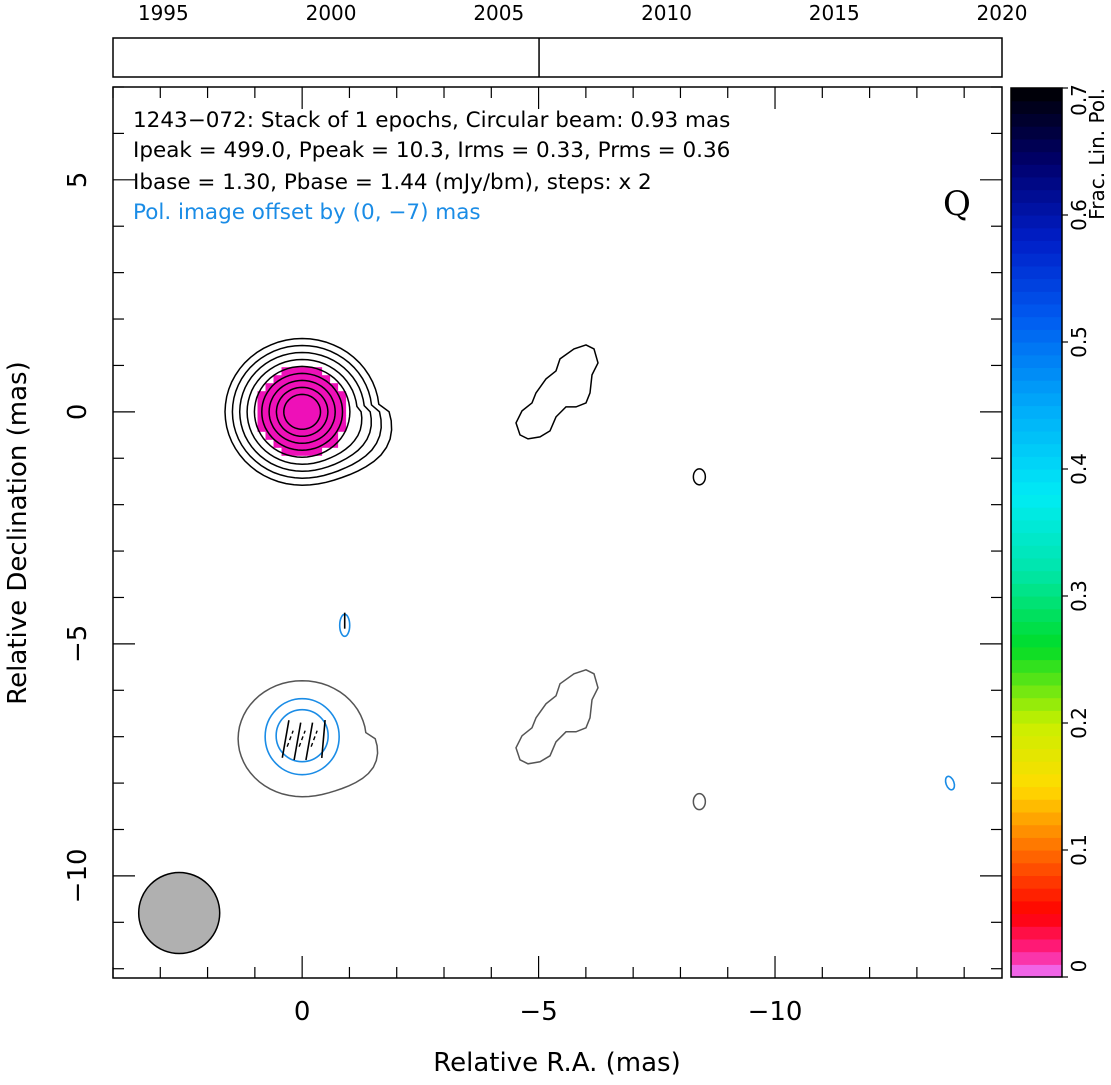  I want to click on stokes-i-contour-offset, so click(308, 738).